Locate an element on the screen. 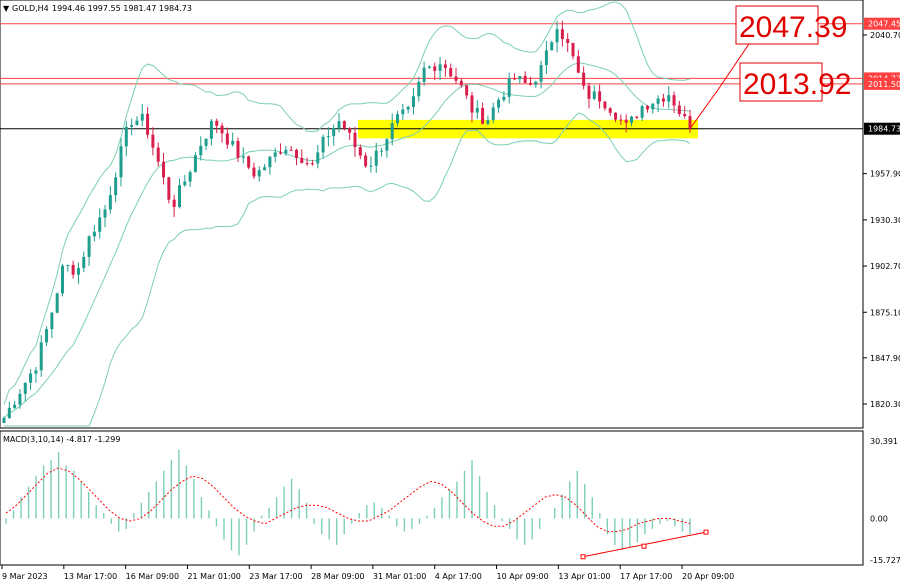 The width and height of the screenshot is (900, 585). price-label: 2047.45 is located at coordinates (884, 24).